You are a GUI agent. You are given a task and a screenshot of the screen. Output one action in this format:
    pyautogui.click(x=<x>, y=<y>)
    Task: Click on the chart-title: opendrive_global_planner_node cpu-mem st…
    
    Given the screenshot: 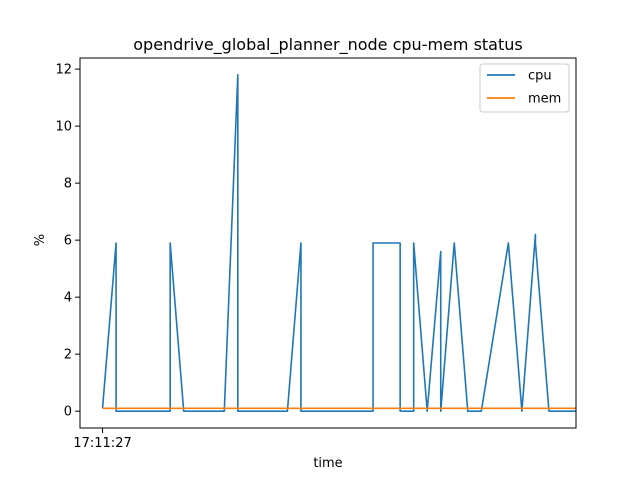 What is the action you would take?
    pyautogui.click(x=327, y=45)
    